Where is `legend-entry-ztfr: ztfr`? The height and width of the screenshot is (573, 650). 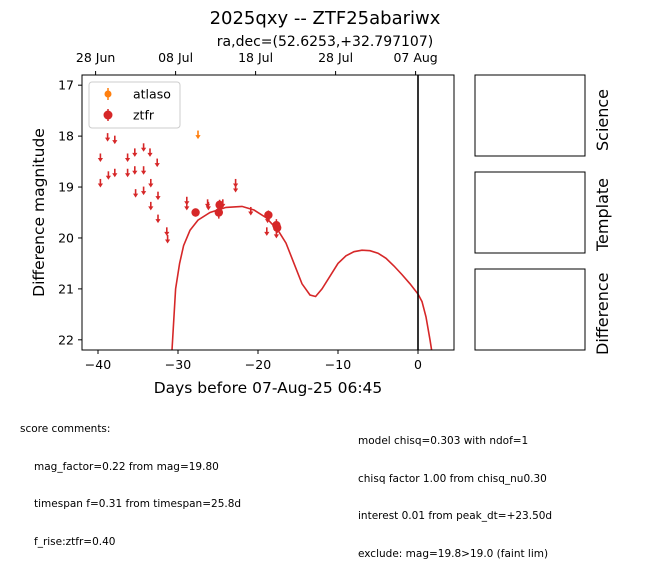
legend-entry-ztfr: ztfr is located at coordinates (129, 115).